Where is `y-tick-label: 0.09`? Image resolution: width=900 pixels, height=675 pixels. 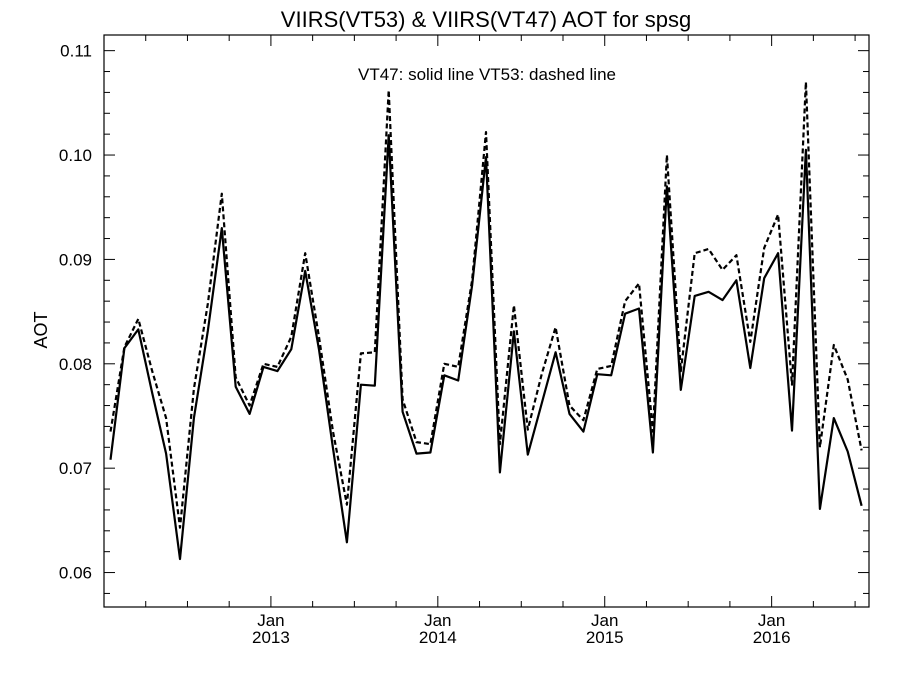
y-tick-label: 0.09 is located at coordinates (75, 259).